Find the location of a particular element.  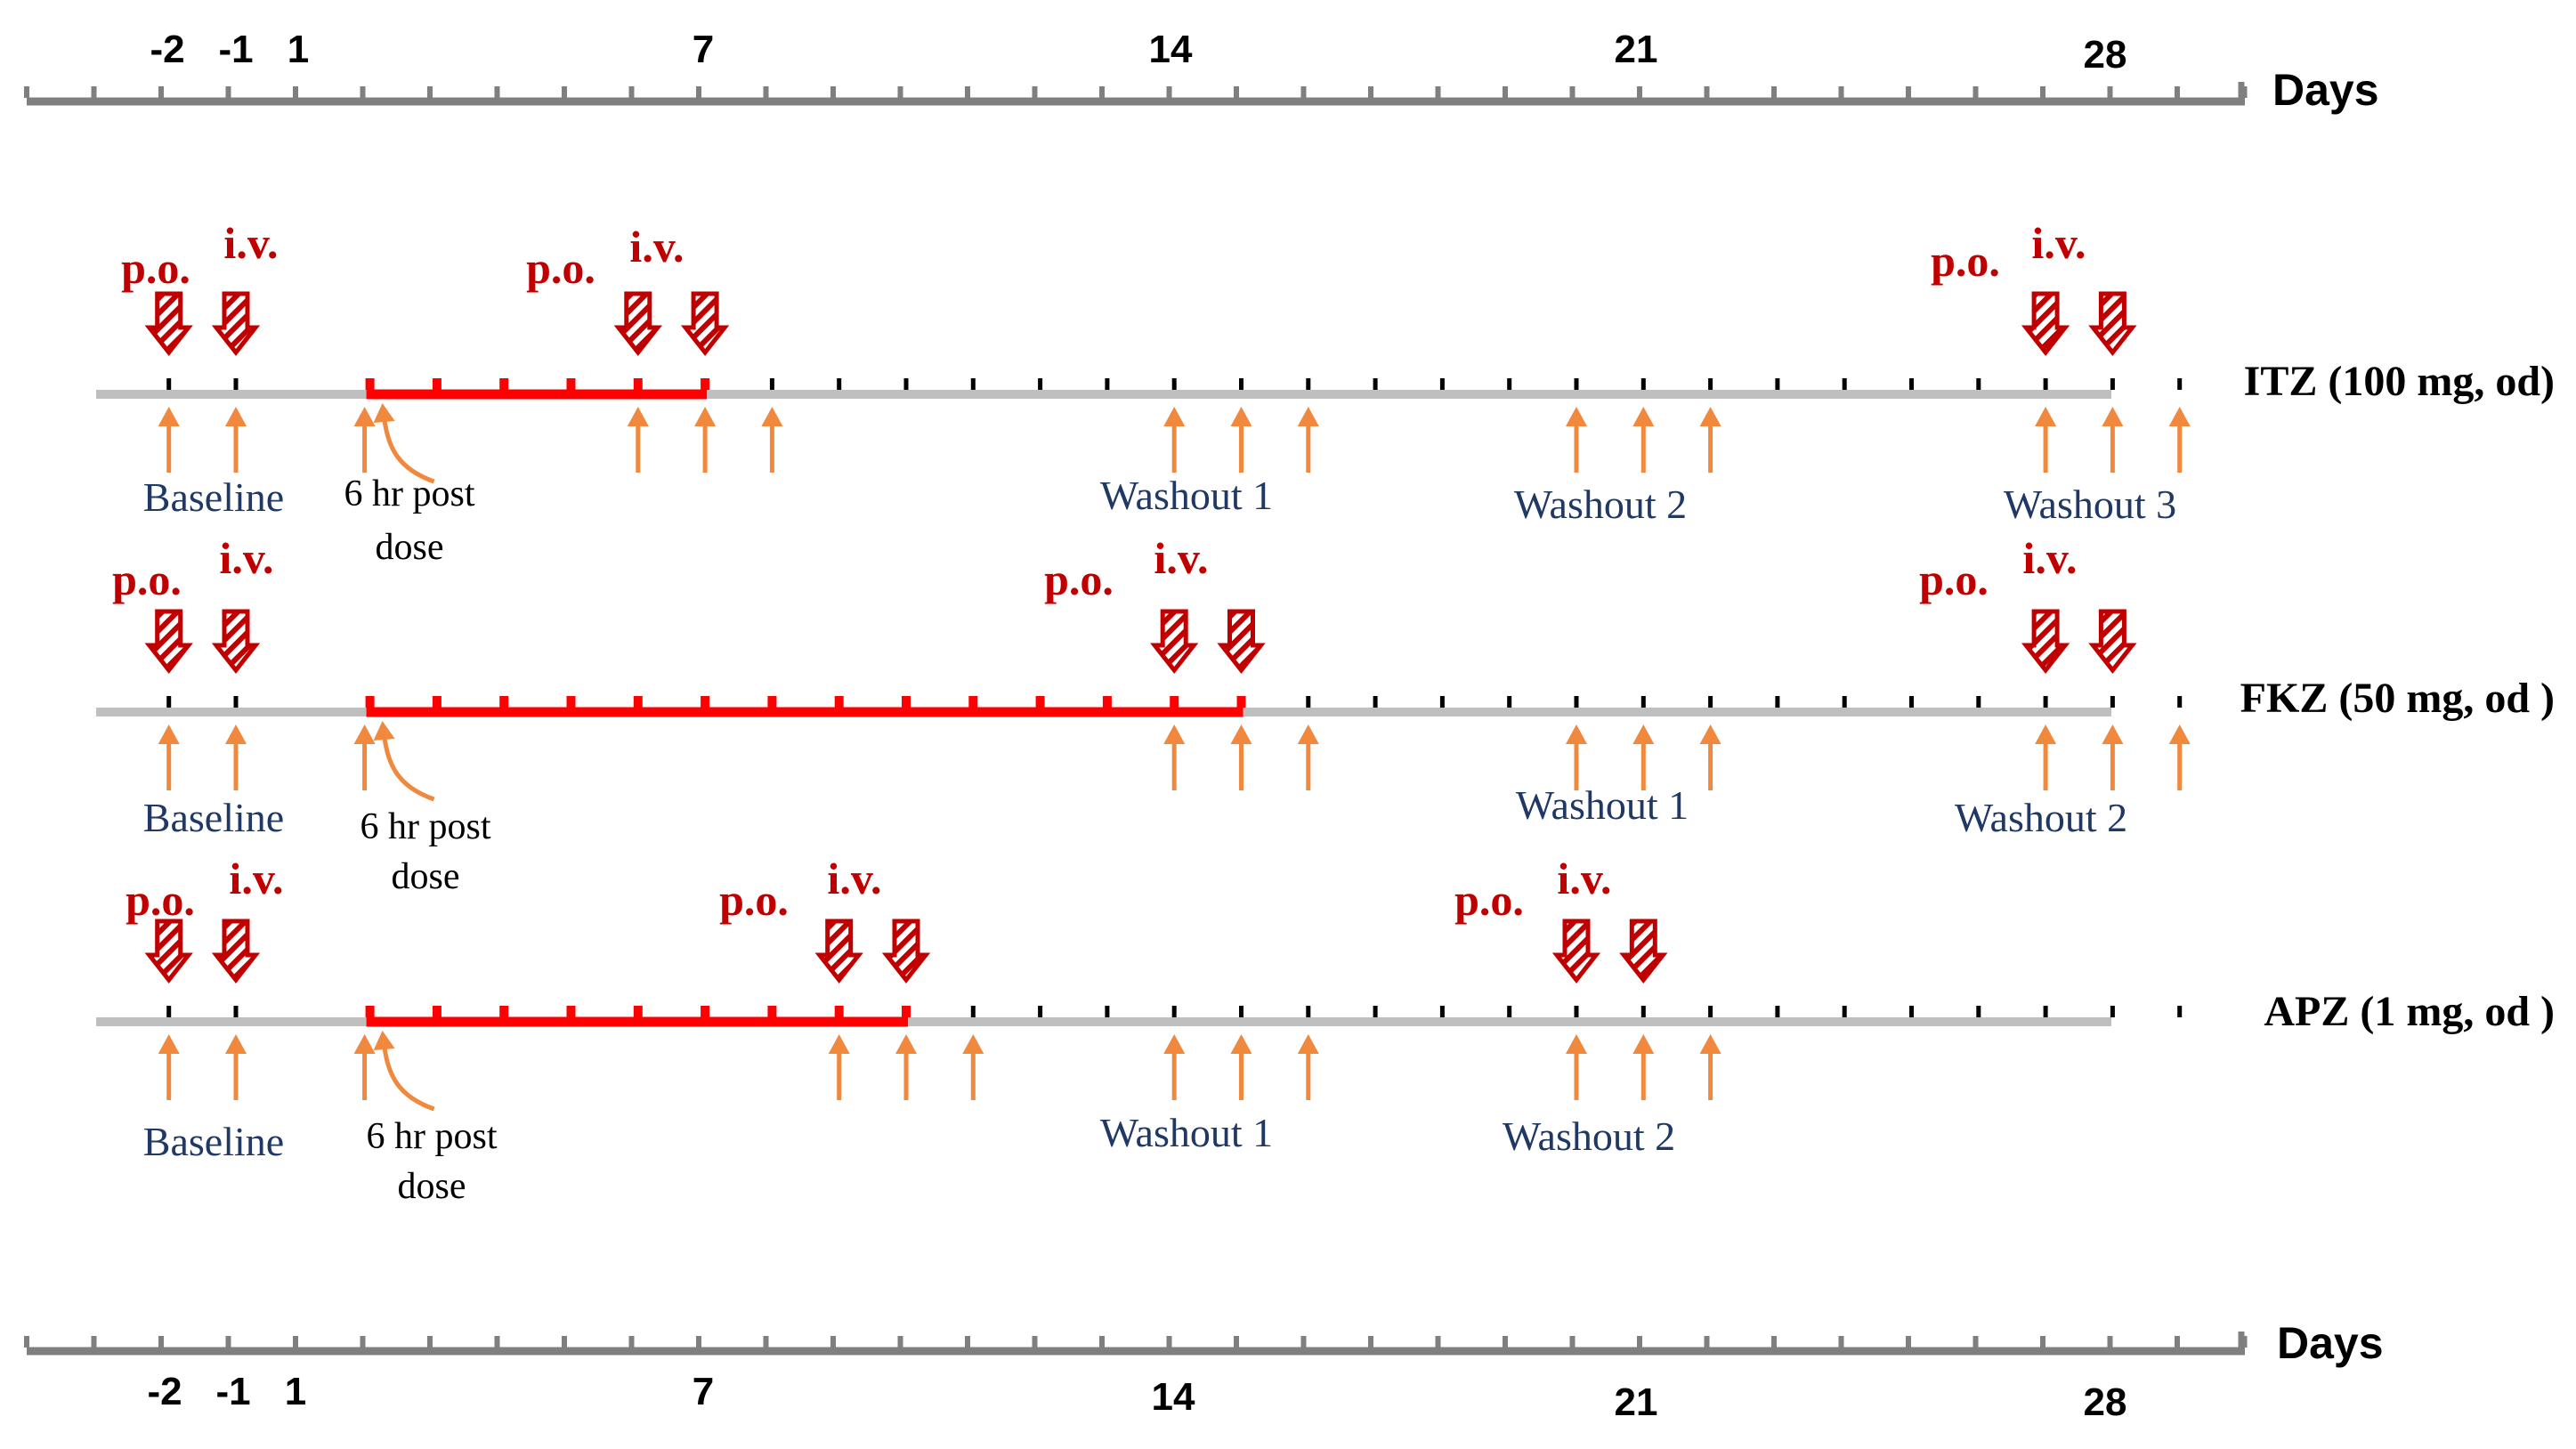

top-axis-ticks is located at coordinates (1136, 94).